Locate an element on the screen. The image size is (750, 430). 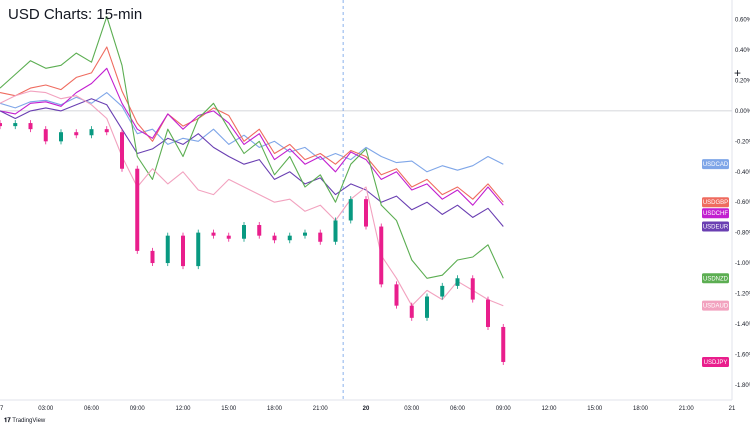
y-tick-label: -0.80% is located at coordinates (742, 234).